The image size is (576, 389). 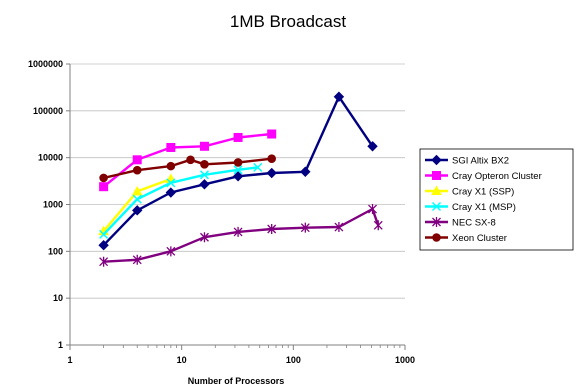 What do you see at coordinates (405, 360) in the screenshot?
I see `x-tick-label: 1000` at bounding box center [405, 360].